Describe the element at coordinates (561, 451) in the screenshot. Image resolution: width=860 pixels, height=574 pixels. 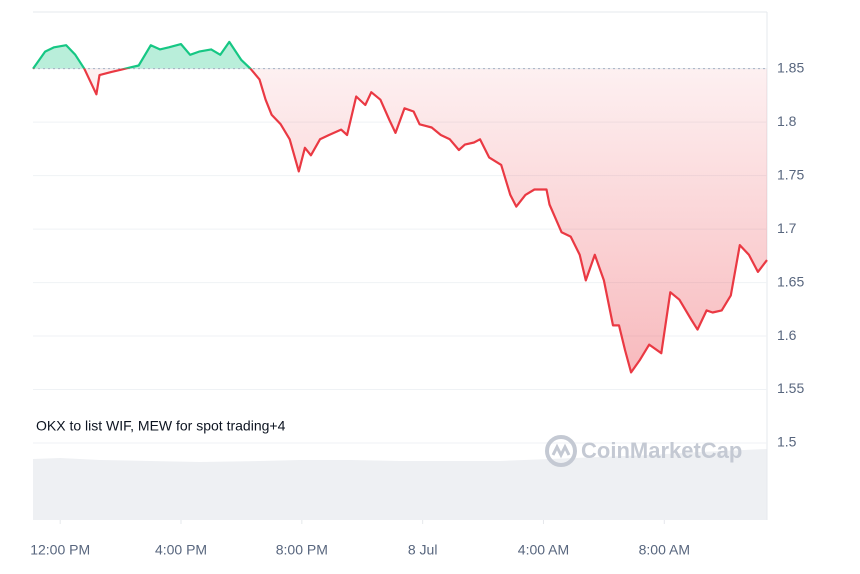
I see `watermark-logo` at that location.